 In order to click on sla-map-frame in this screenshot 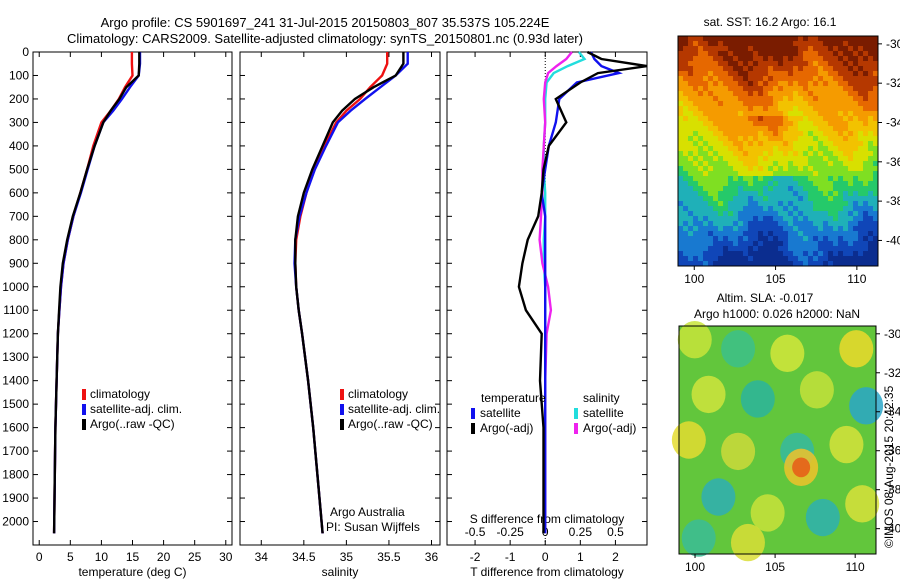, I will do `click(777, 440)`.